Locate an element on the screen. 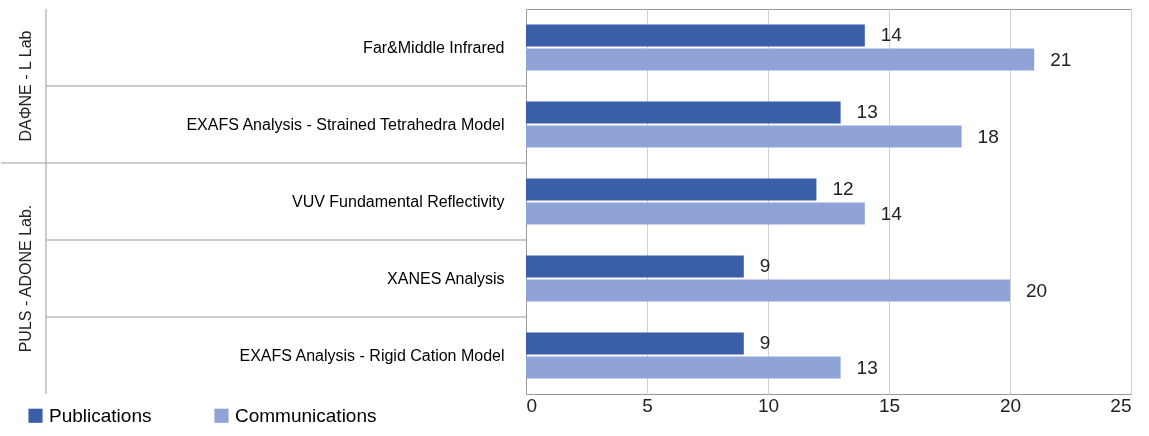 This screenshot has height=436, width=1149. y-tick-label: EXAFS Analysis - Strained Tetrahedra Model is located at coordinates (345, 124).